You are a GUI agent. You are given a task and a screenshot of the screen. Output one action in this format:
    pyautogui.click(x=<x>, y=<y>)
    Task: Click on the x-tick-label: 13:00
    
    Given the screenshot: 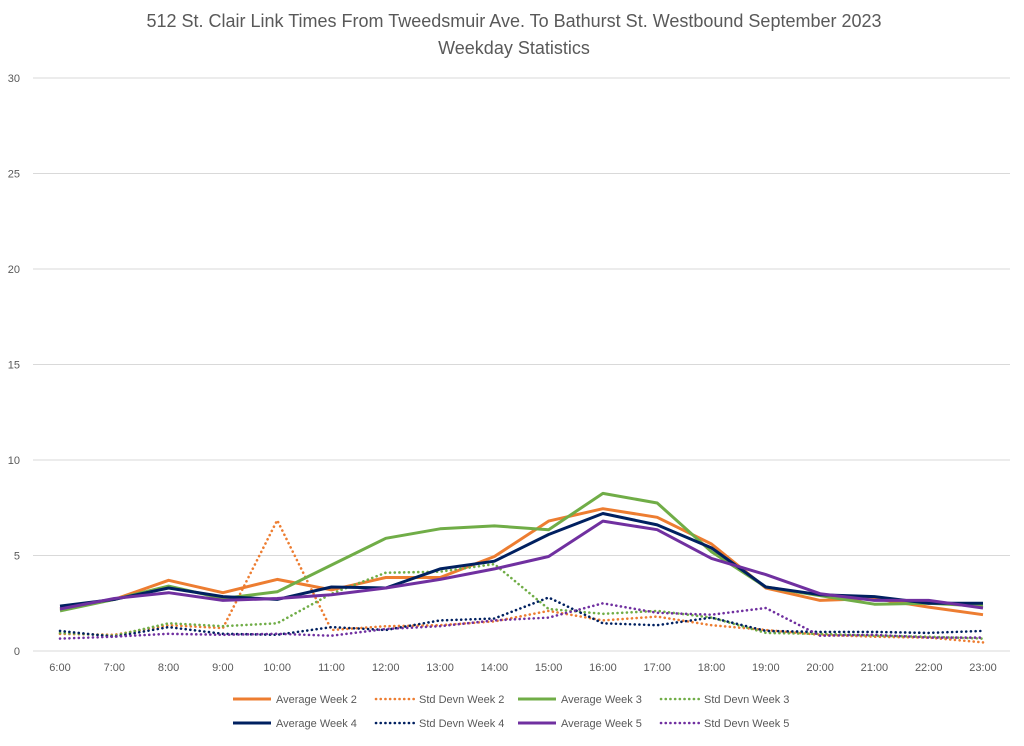 What is the action you would take?
    pyautogui.click(x=440, y=668)
    